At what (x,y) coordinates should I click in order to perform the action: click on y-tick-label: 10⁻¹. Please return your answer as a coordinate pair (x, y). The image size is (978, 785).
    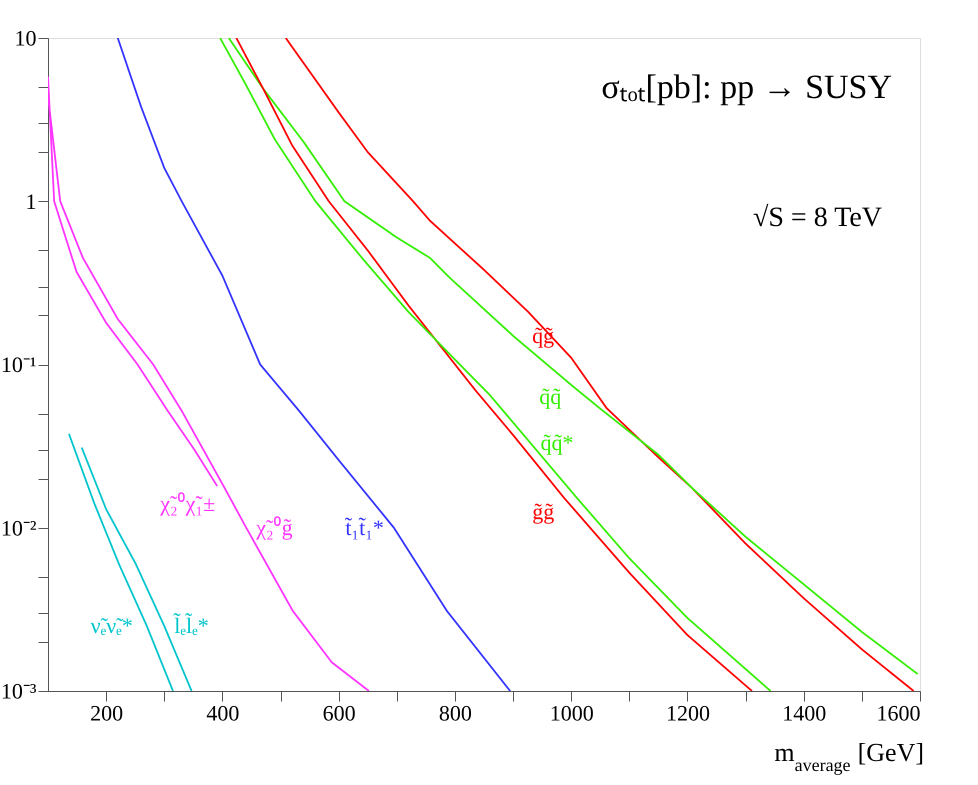
    Looking at the image, I should click on (18, 364).